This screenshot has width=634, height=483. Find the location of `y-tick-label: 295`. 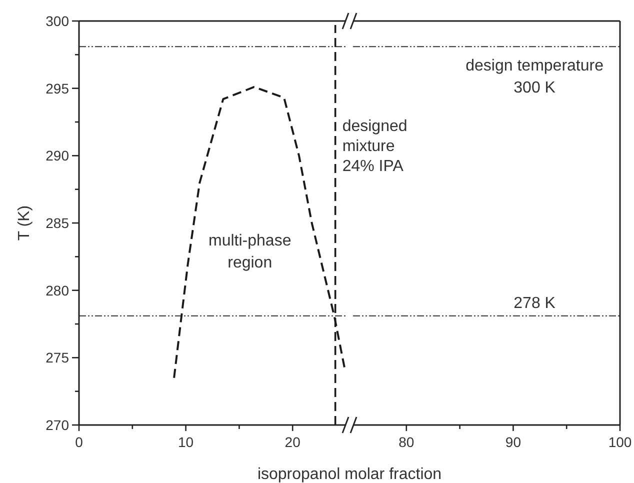

y-tick-label: 295 is located at coordinates (58, 88).